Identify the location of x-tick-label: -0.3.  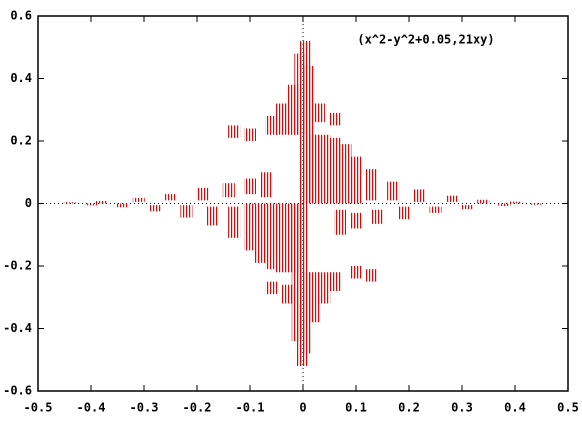
(144, 408).